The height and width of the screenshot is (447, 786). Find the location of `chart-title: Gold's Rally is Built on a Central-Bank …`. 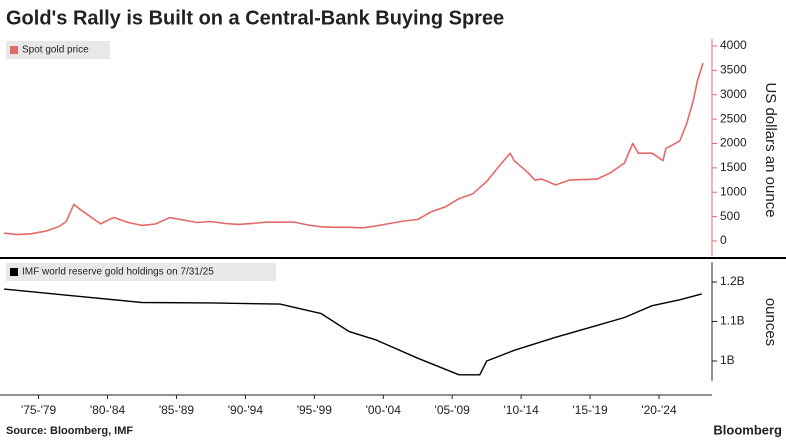

chart-title: Gold's Rally is Built on a Central-Bank … is located at coordinates (255, 18).